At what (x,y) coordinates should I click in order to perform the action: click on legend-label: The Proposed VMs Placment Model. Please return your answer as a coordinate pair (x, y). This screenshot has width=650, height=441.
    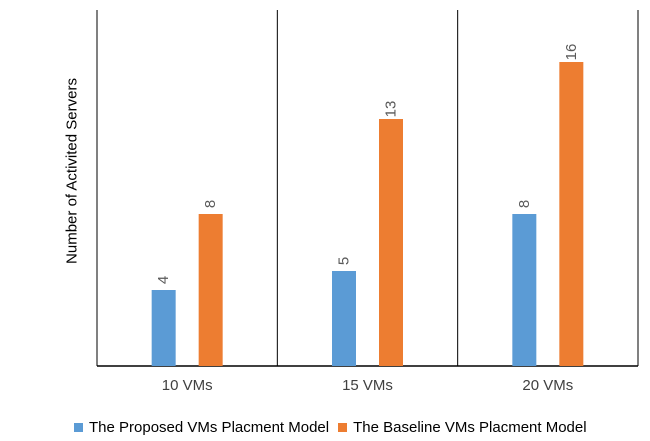
    Looking at the image, I should click on (209, 427).